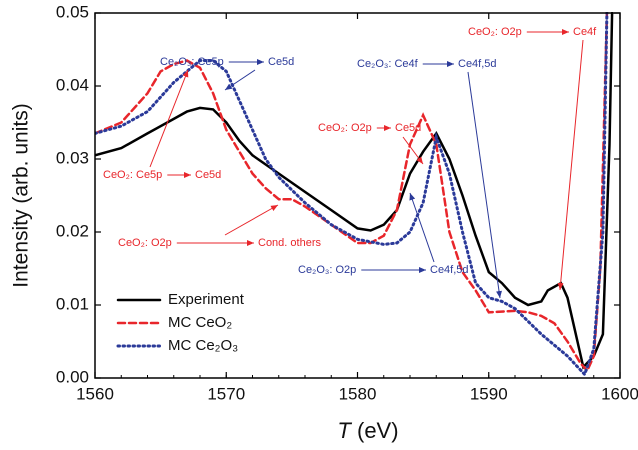 The width and height of the screenshot is (638, 450). What do you see at coordinates (72, 303) in the screenshot?
I see `y-tick-label: 0.01` at bounding box center [72, 303].